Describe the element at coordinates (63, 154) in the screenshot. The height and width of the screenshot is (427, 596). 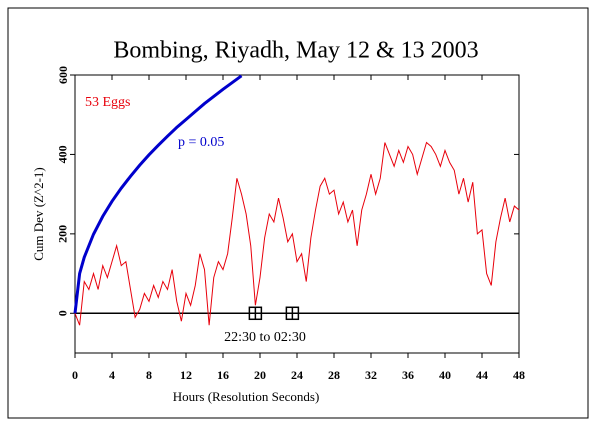
I see `y-tick-label: 400` at that location.